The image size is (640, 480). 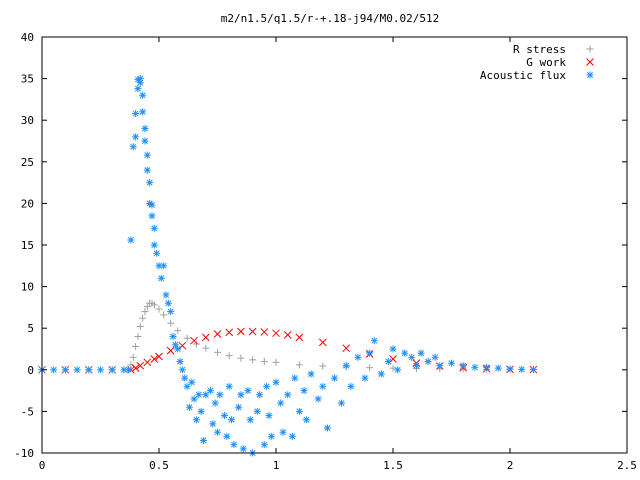 I want to click on y-tick-label: 30, so click(x=27, y=120).